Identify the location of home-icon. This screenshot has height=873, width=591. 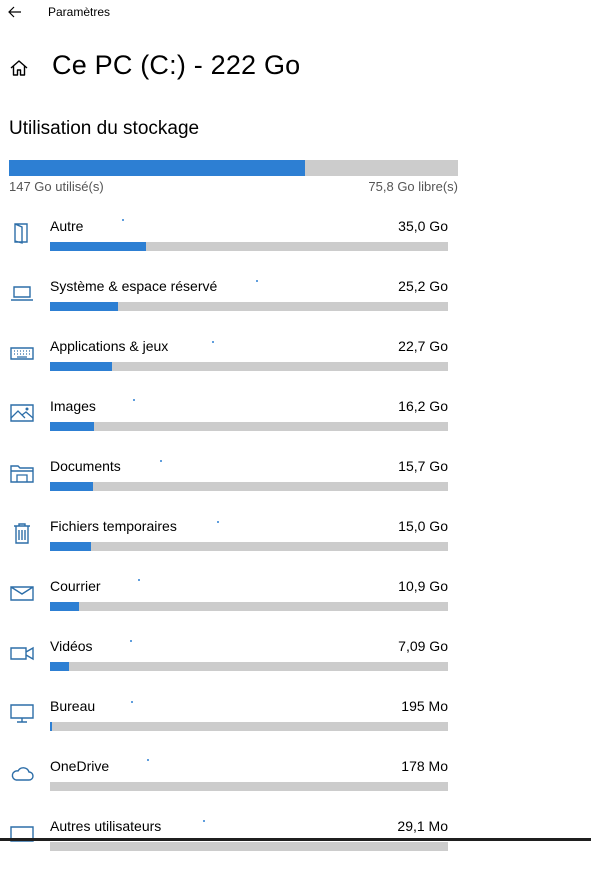
(19, 68).